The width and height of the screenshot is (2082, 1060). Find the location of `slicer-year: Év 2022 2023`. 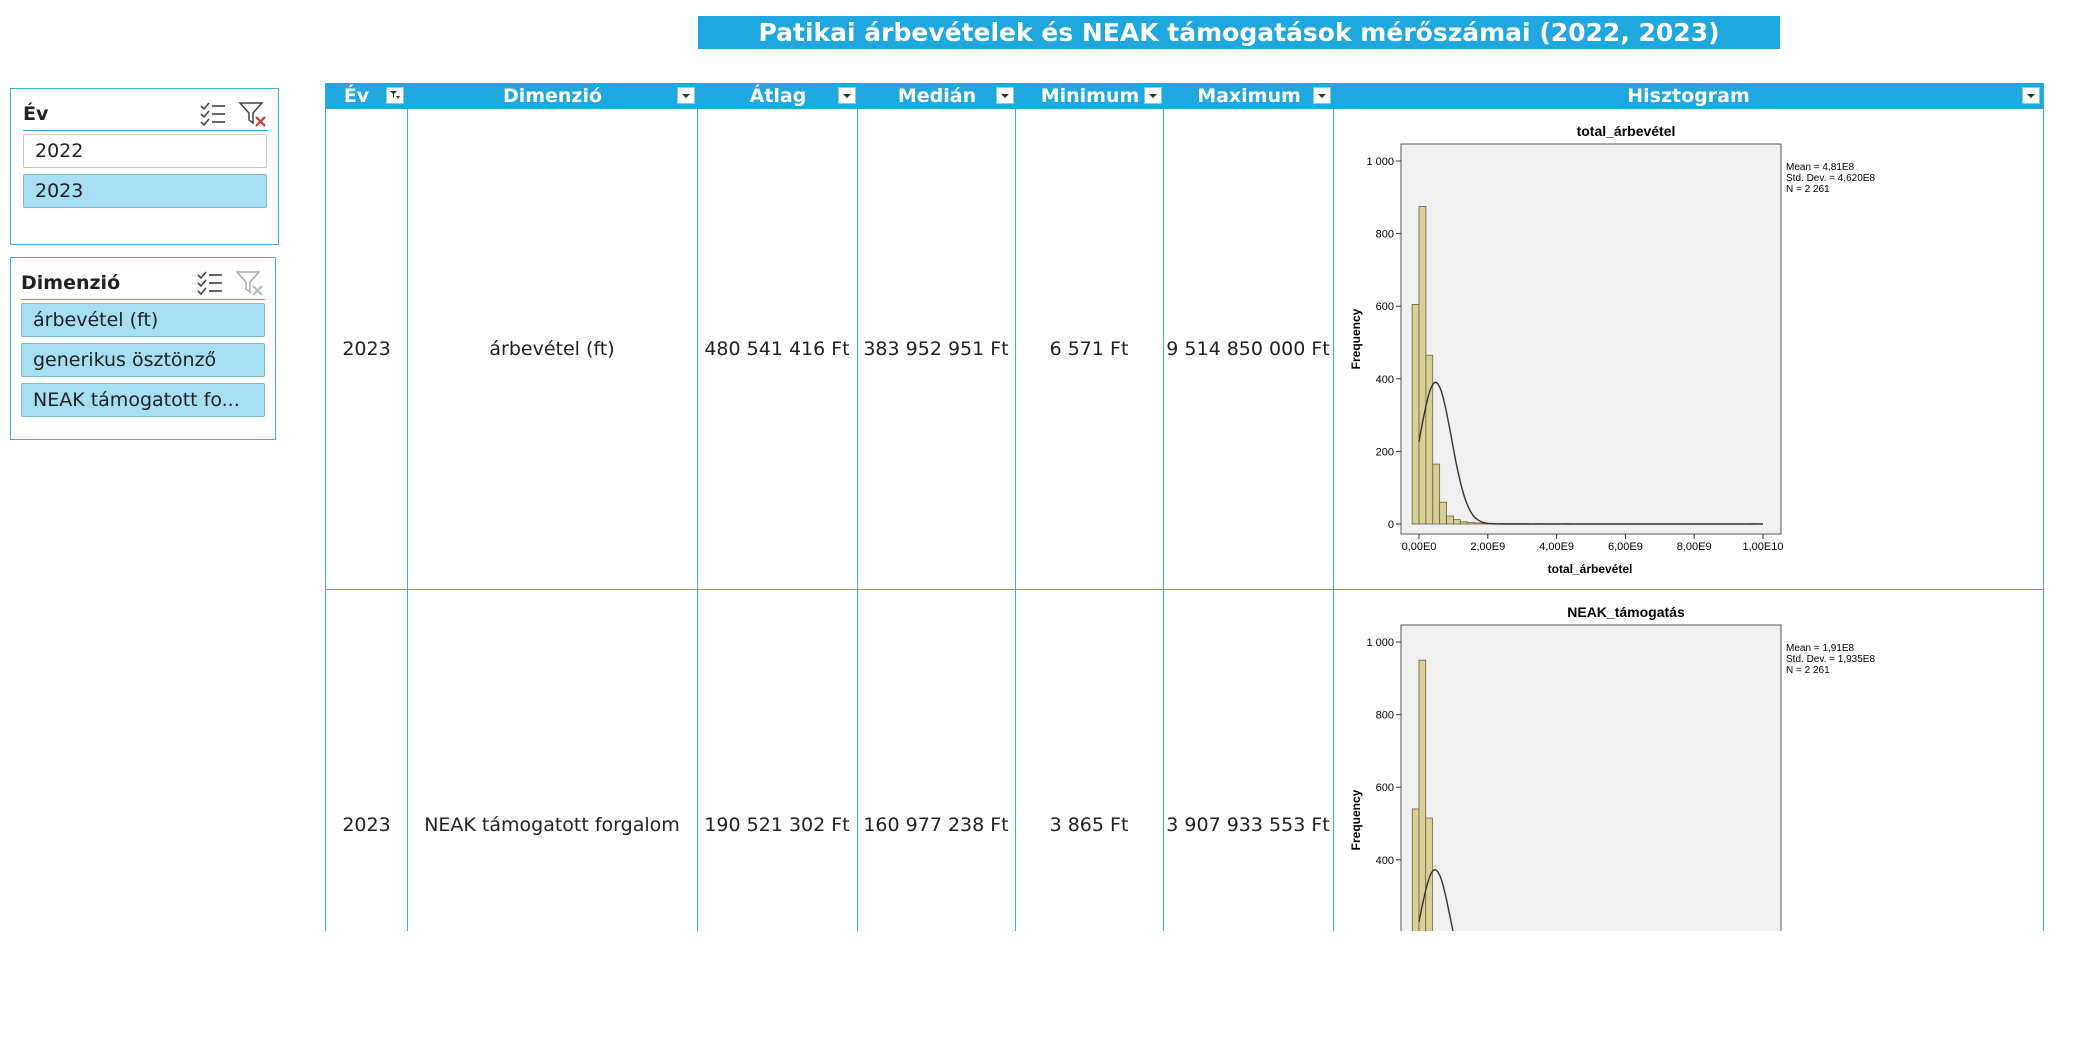

slicer-year: Év 2022 2023 is located at coordinates (144, 166).